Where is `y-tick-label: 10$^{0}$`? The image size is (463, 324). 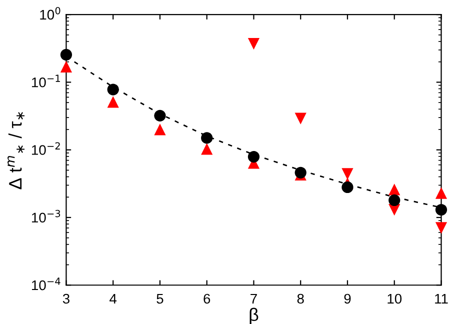
y-tick-label: 10$^{0}$ is located at coordinates (50, 13).